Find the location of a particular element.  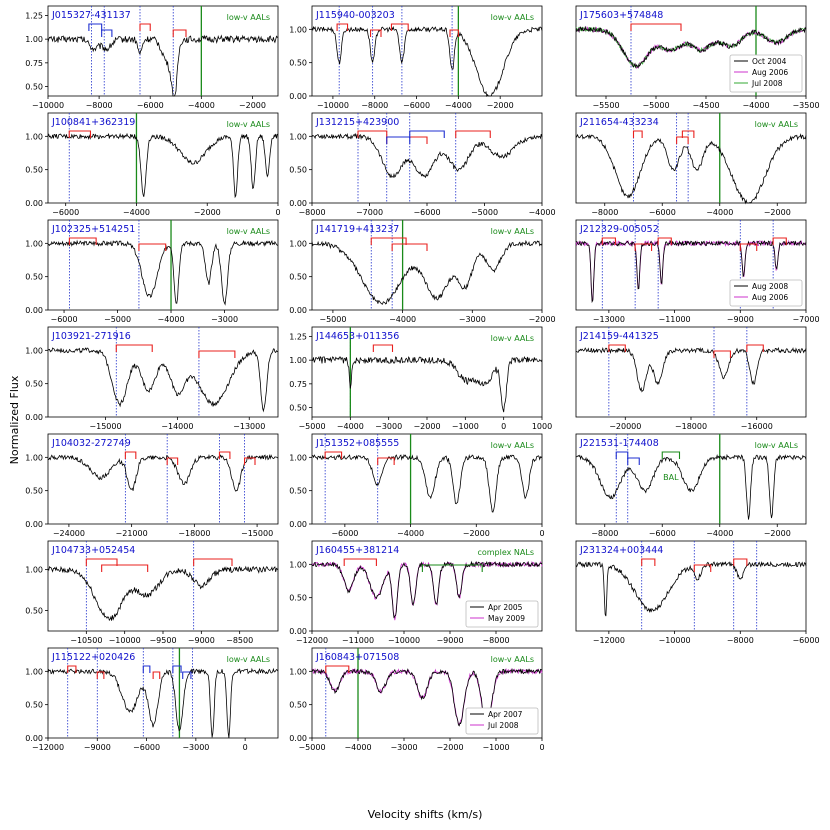

panel-title: J144653+011356 is located at coordinates (357, 336).